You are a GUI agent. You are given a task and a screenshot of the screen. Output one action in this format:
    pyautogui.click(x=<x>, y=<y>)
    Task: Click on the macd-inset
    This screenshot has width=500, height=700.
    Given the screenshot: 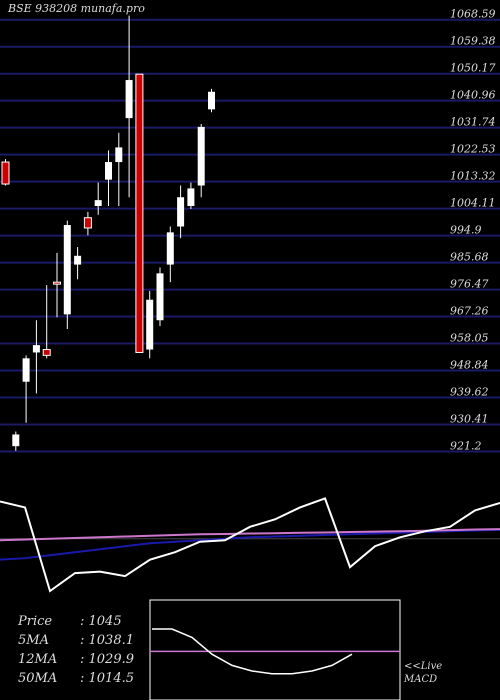 What is the action you would take?
    pyautogui.click(x=275, y=649)
    